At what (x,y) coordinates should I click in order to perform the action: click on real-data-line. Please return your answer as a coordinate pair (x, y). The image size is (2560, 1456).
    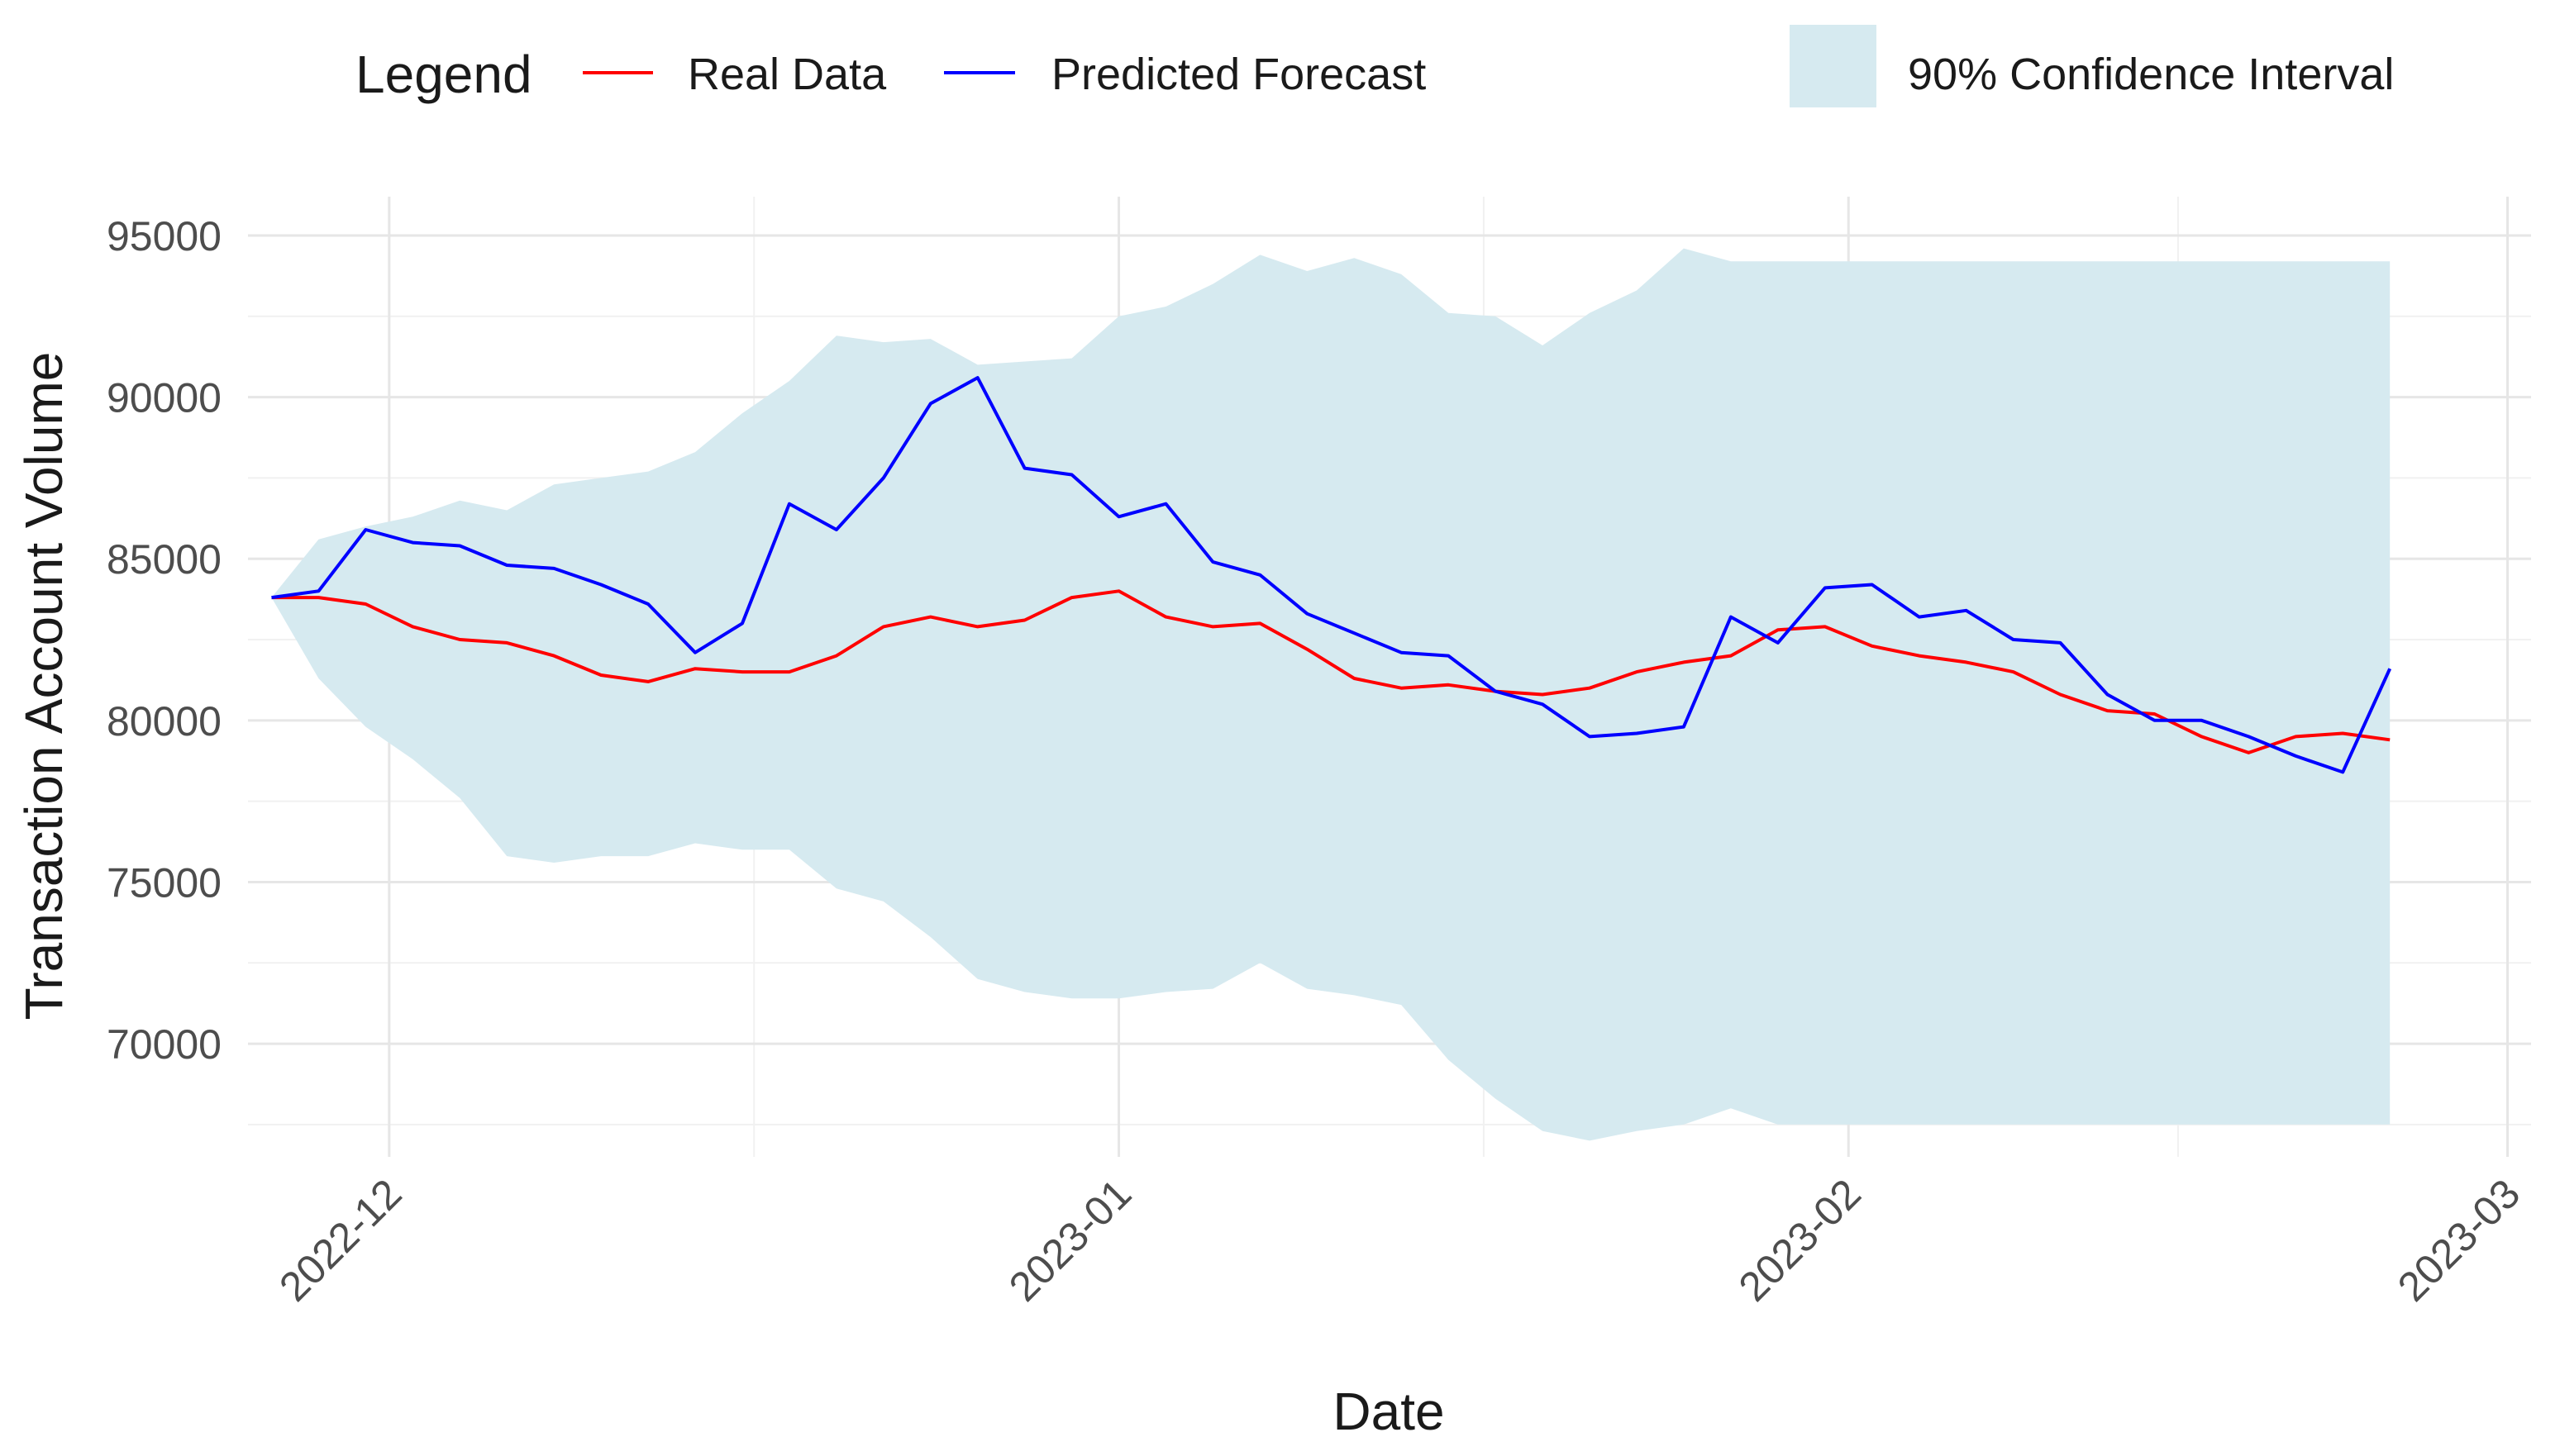
    Looking at the image, I should click on (1331, 671).